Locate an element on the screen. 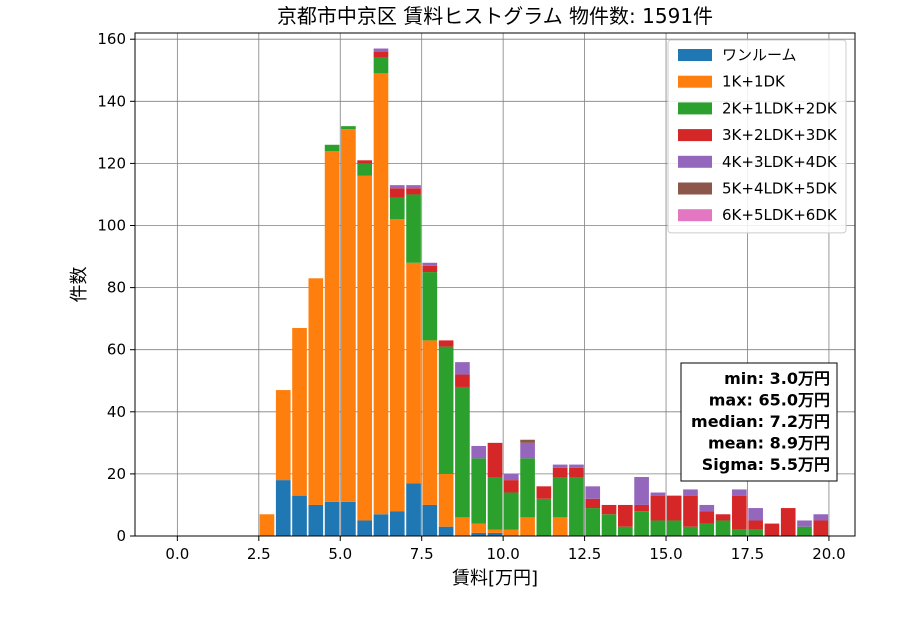 Image resolution: width=900 pixels, height=630 pixels. stats-line: median: 7.2万円 is located at coordinates (760, 421).